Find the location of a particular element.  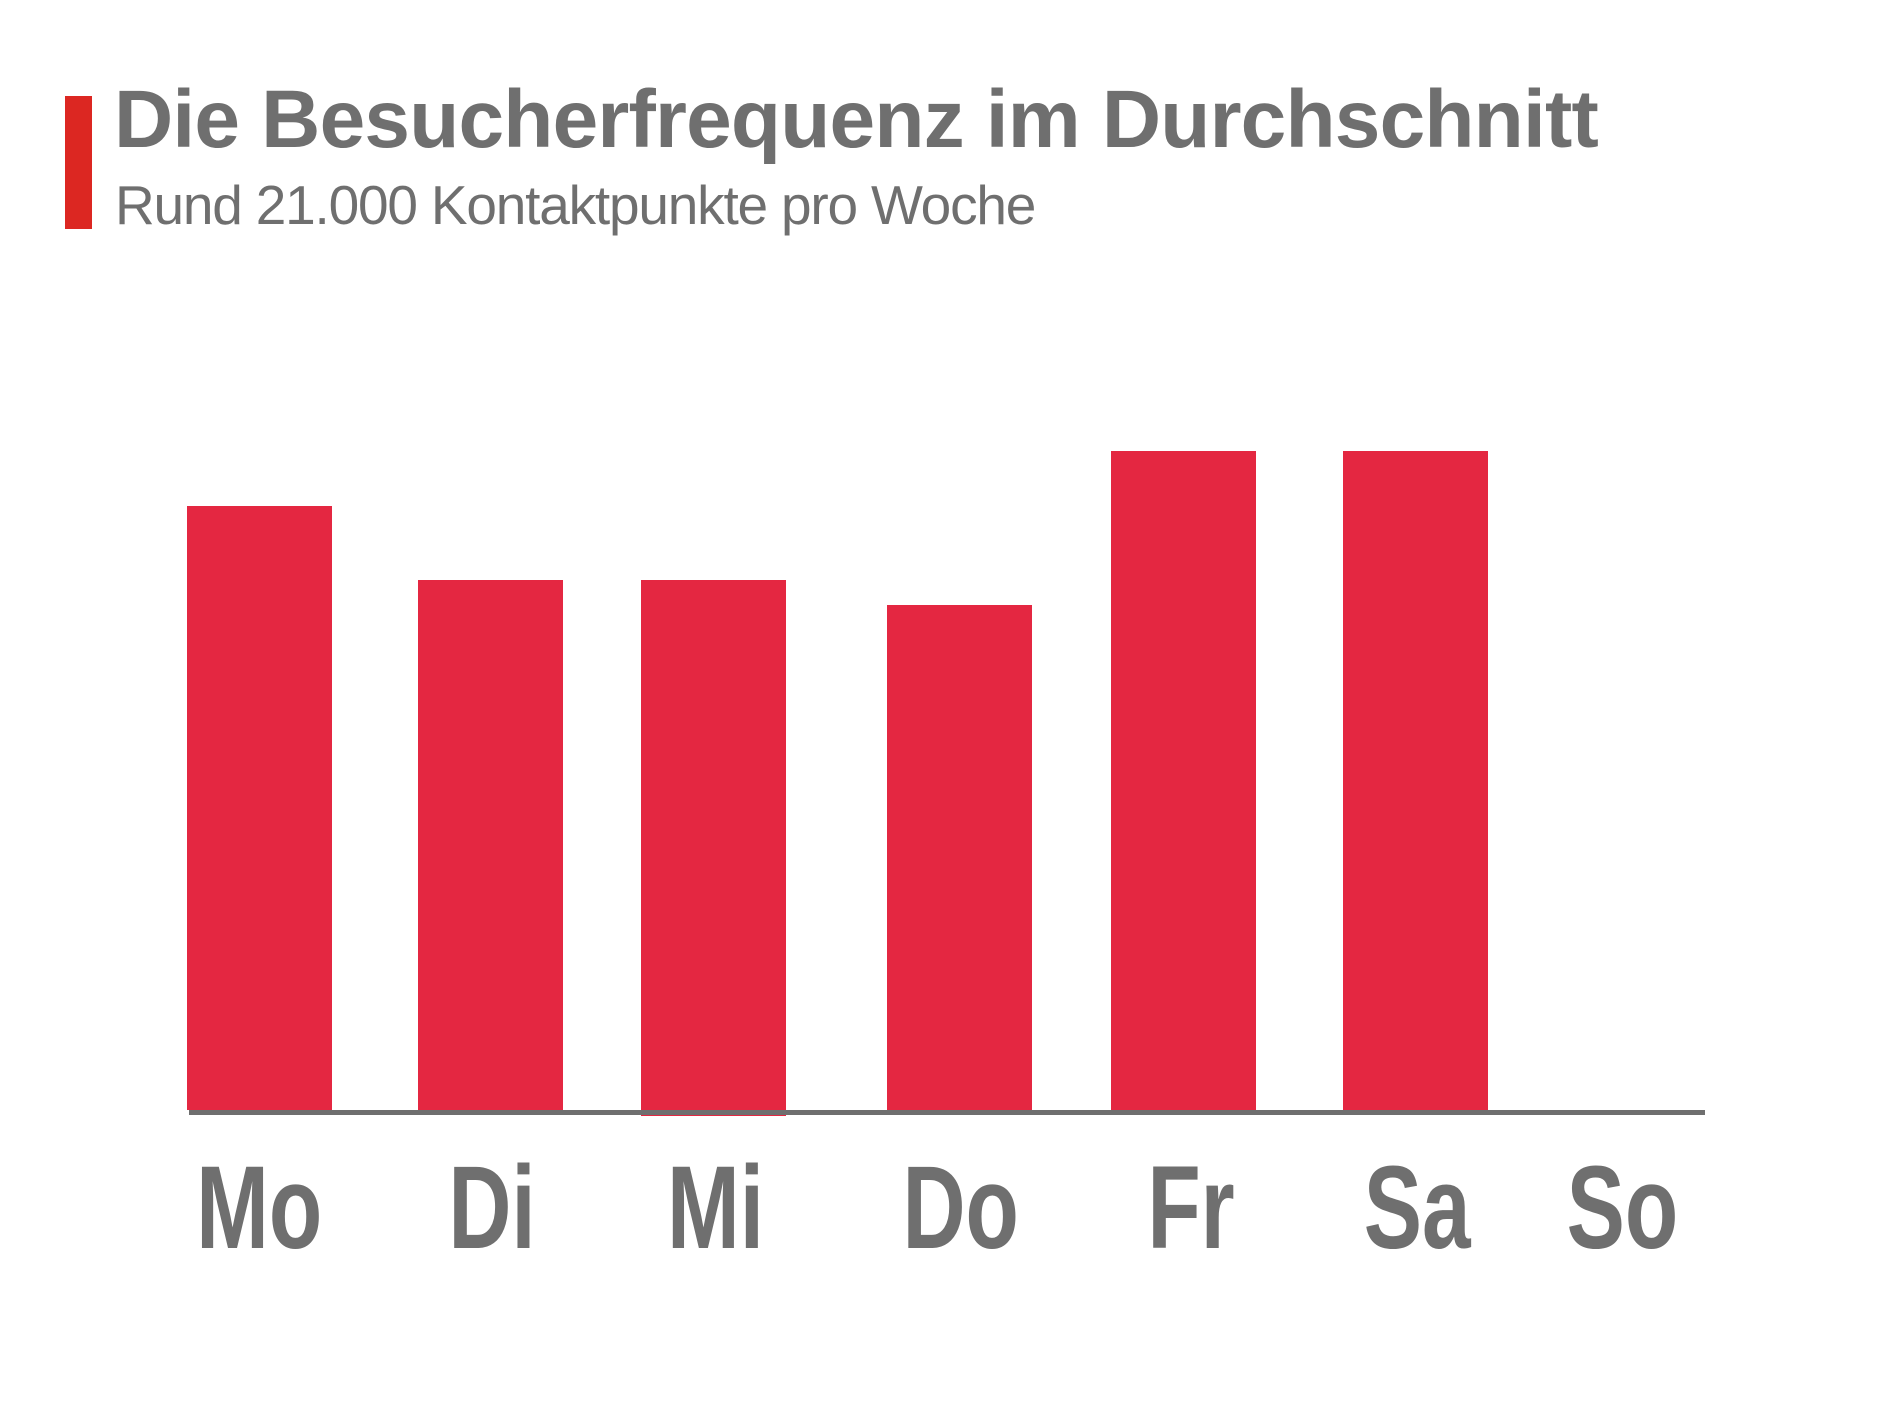

bar-sa is located at coordinates (1415, 780).